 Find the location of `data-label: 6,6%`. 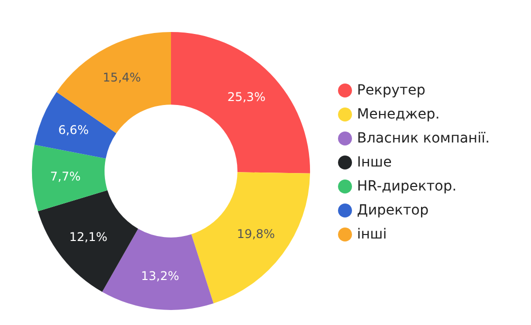

data-label: 6,6% is located at coordinates (73, 130).